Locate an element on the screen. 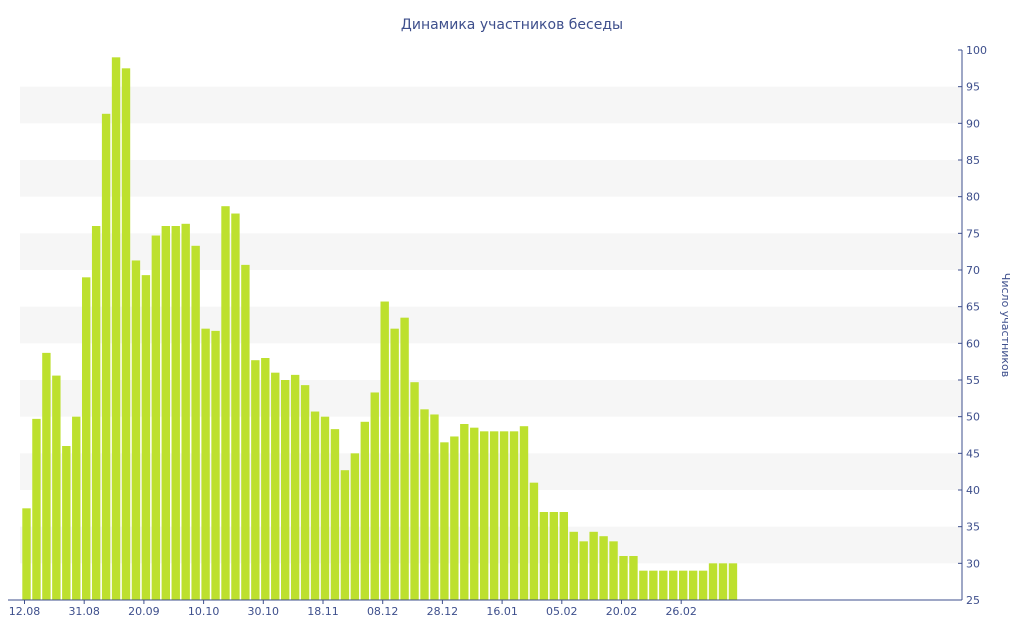 This screenshot has height=640, width=1024. y-tick-label: 60 is located at coordinates (973, 343).